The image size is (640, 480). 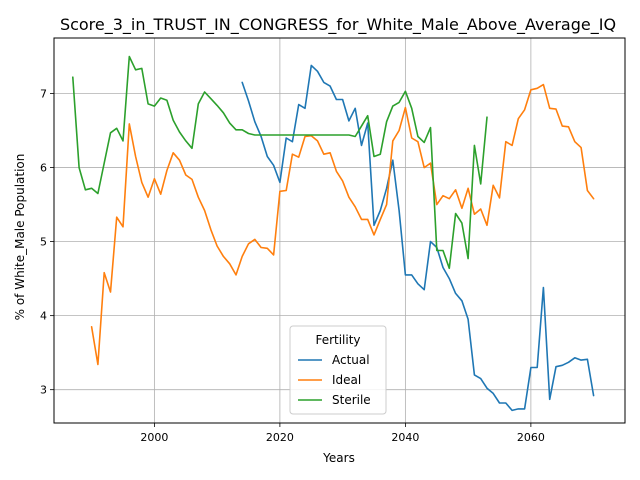 I want to click on y-axis: 3 4 5 6 7, so click(x=47, y=242).